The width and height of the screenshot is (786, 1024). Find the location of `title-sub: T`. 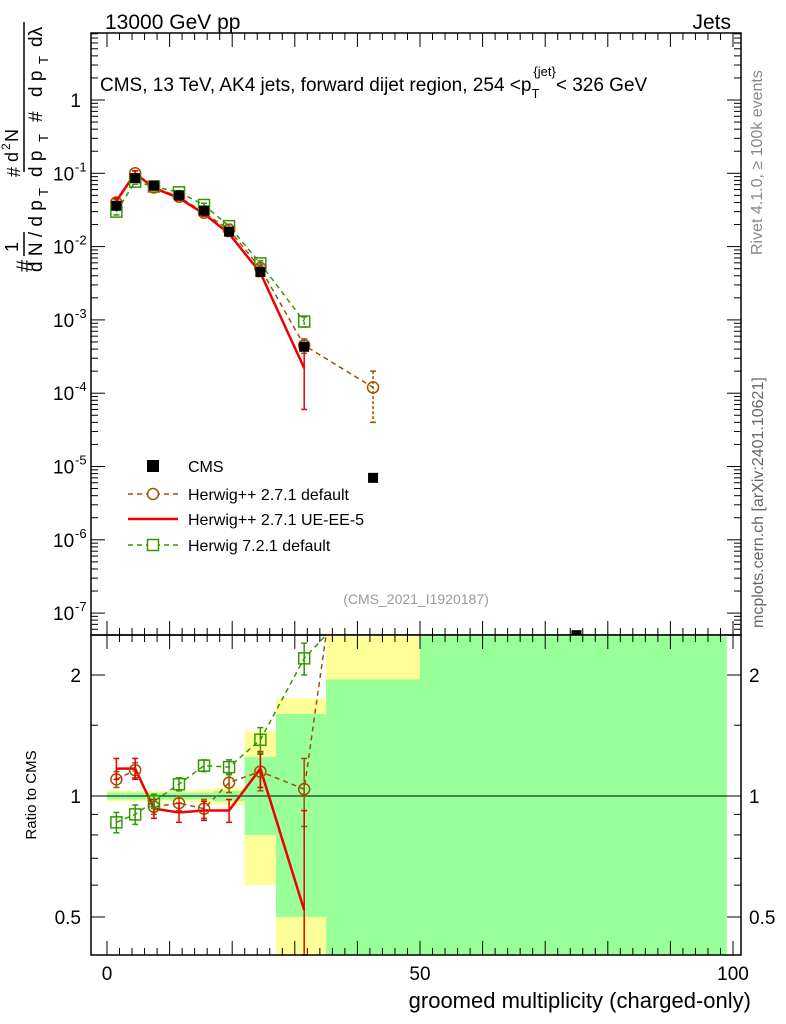

title-sub: T is located at coordinates (535, 93).